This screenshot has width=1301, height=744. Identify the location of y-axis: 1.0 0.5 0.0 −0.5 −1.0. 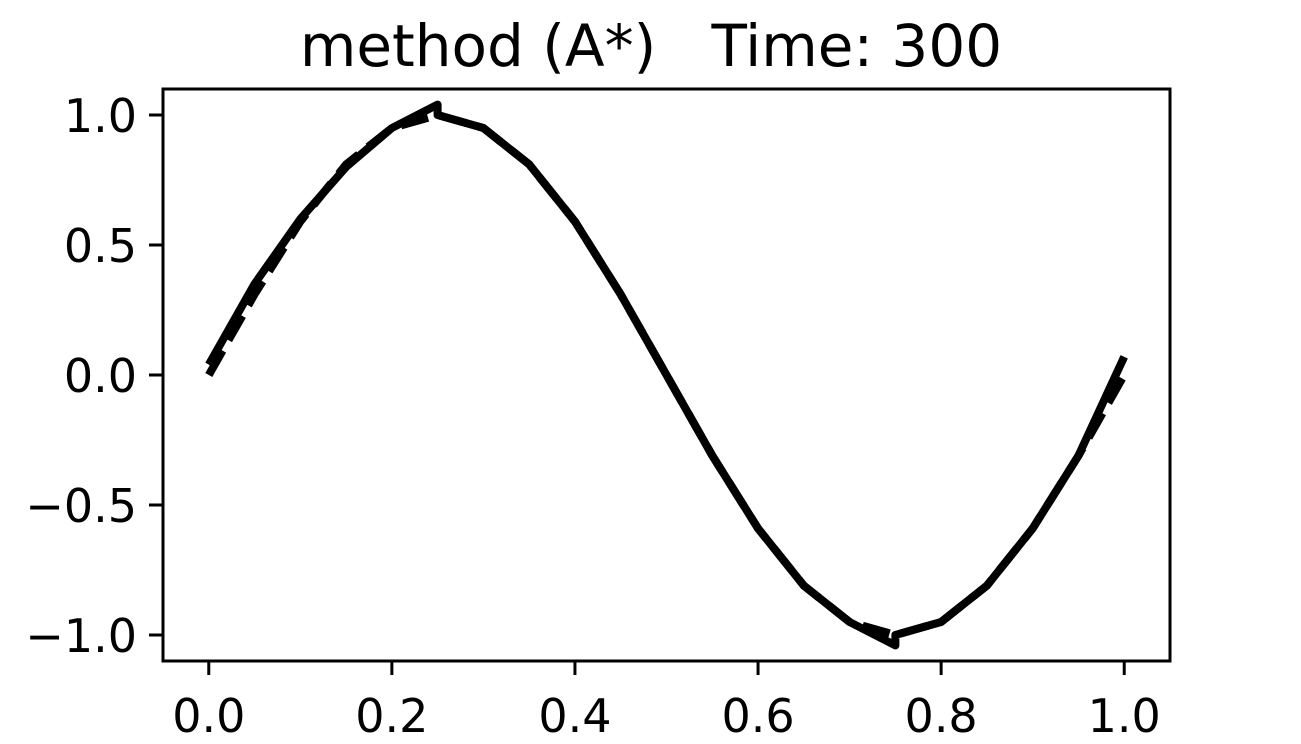
(94, 376).